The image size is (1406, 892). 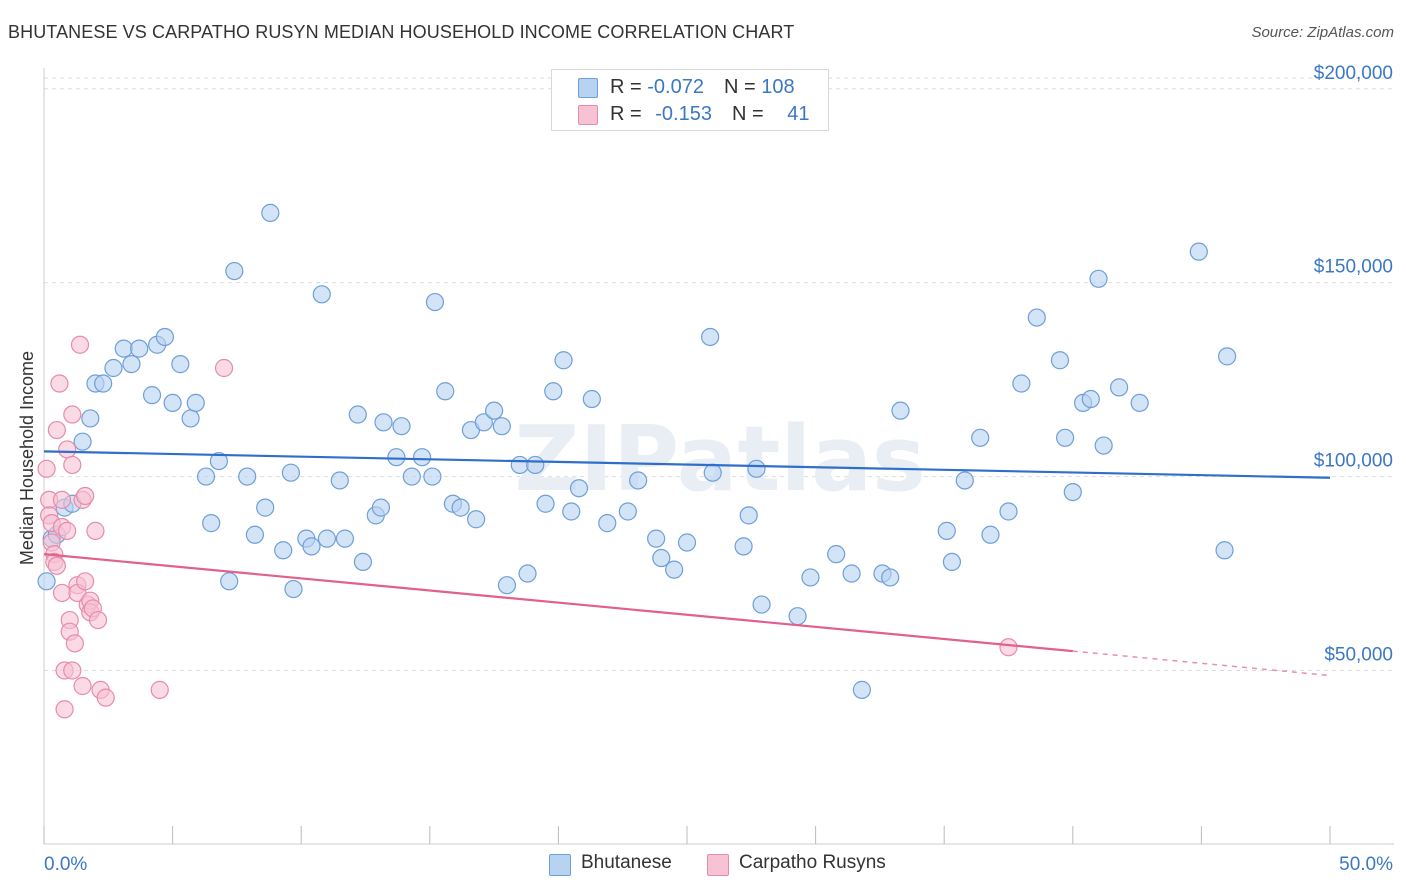 What do you see at coordinates (629, 114) in the screenshot?
I see `r-label: R =` at bounding box center [629, 114].